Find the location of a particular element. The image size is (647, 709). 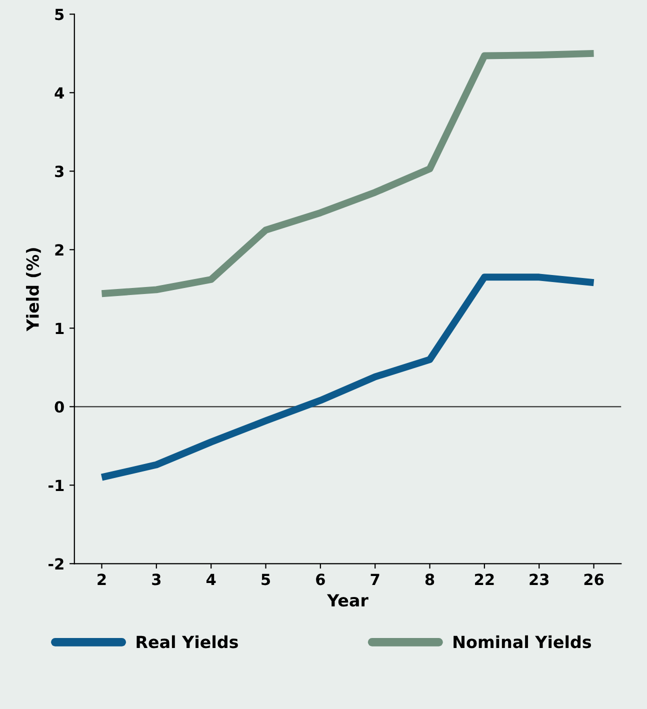

x-tick-label: 4 is located at coordinates (211, 579).